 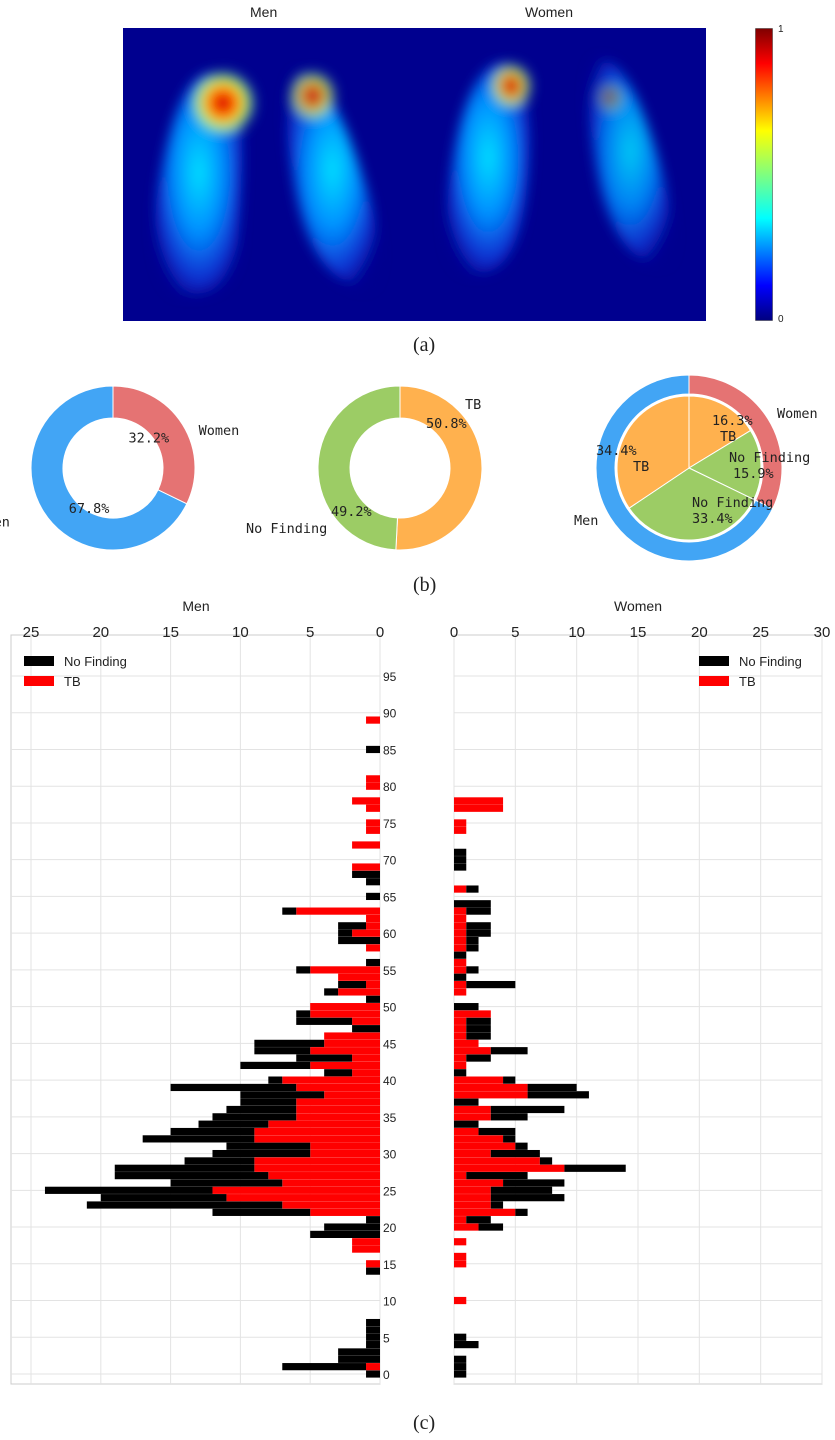 I want to click on nested-label-women: Women, so click(x=797, y=414).